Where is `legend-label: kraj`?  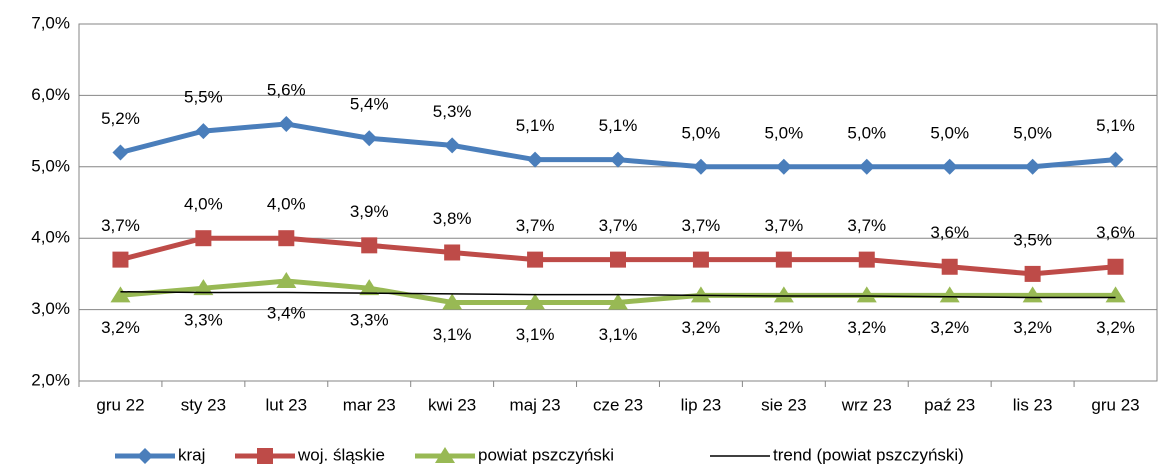 legend-label: kraj is located at coordinates (191, 454).